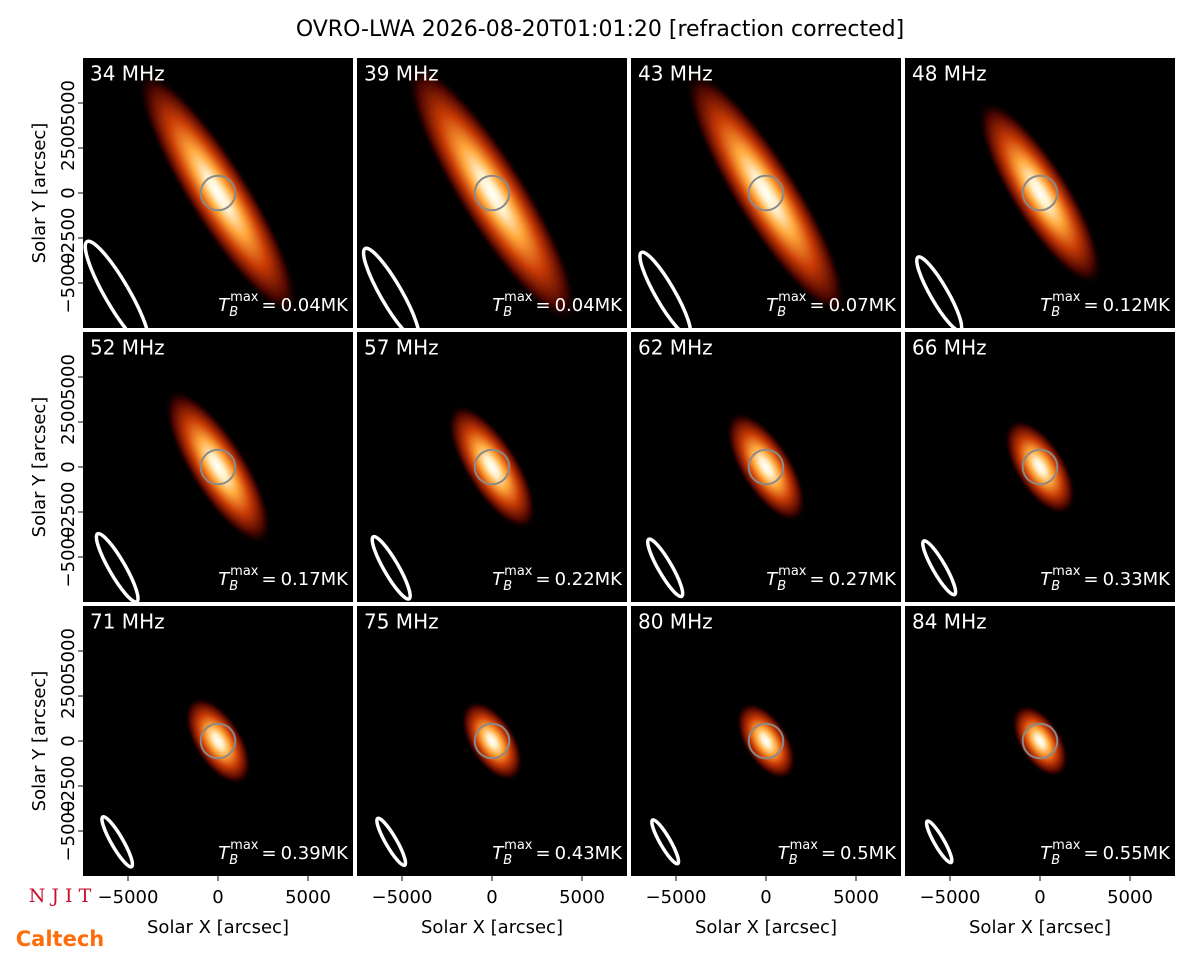 This screenshot has height=975, width=1200. Describe the element at coordinates (675, 348) in the screenshot. I see `panel-title: 62 MHz` at that location.